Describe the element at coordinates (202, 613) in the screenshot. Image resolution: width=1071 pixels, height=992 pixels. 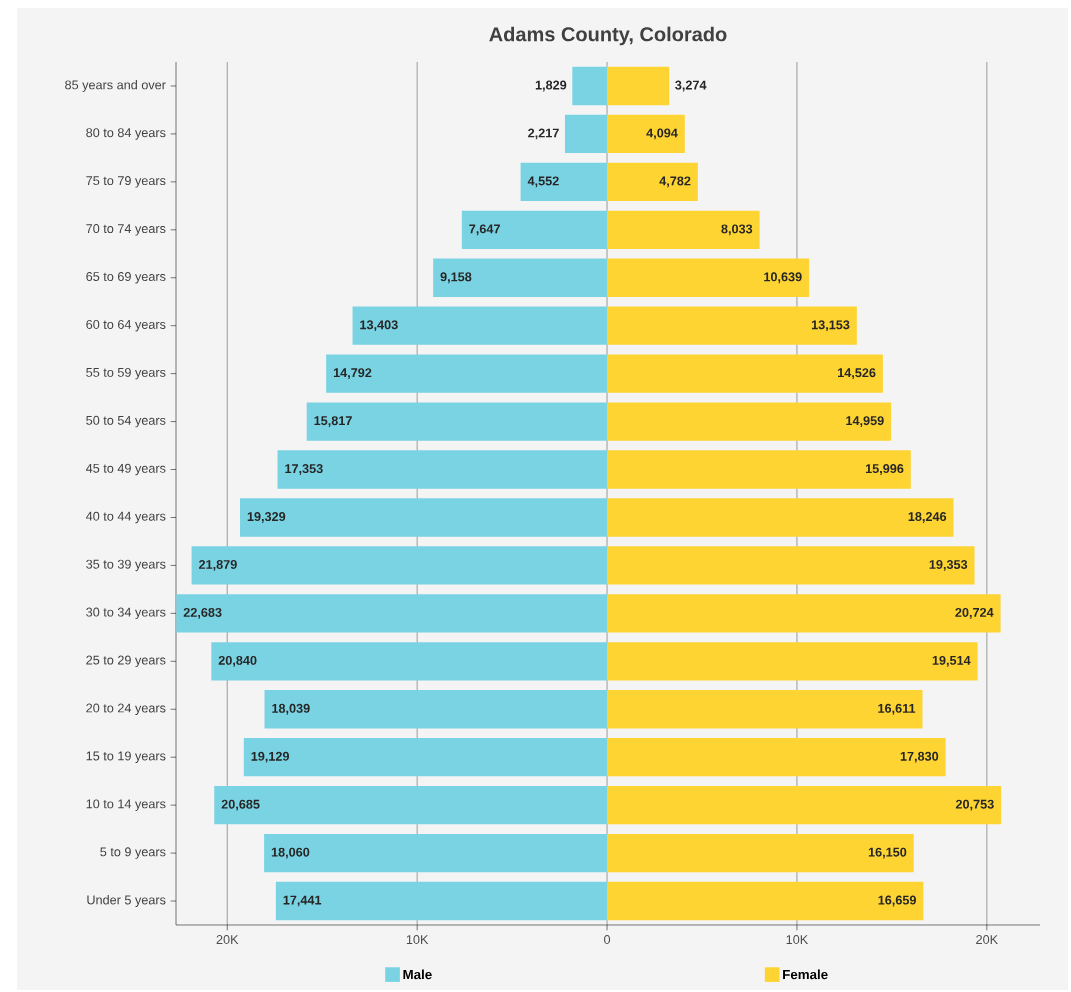
I see `data-label: 22,683` at that location.